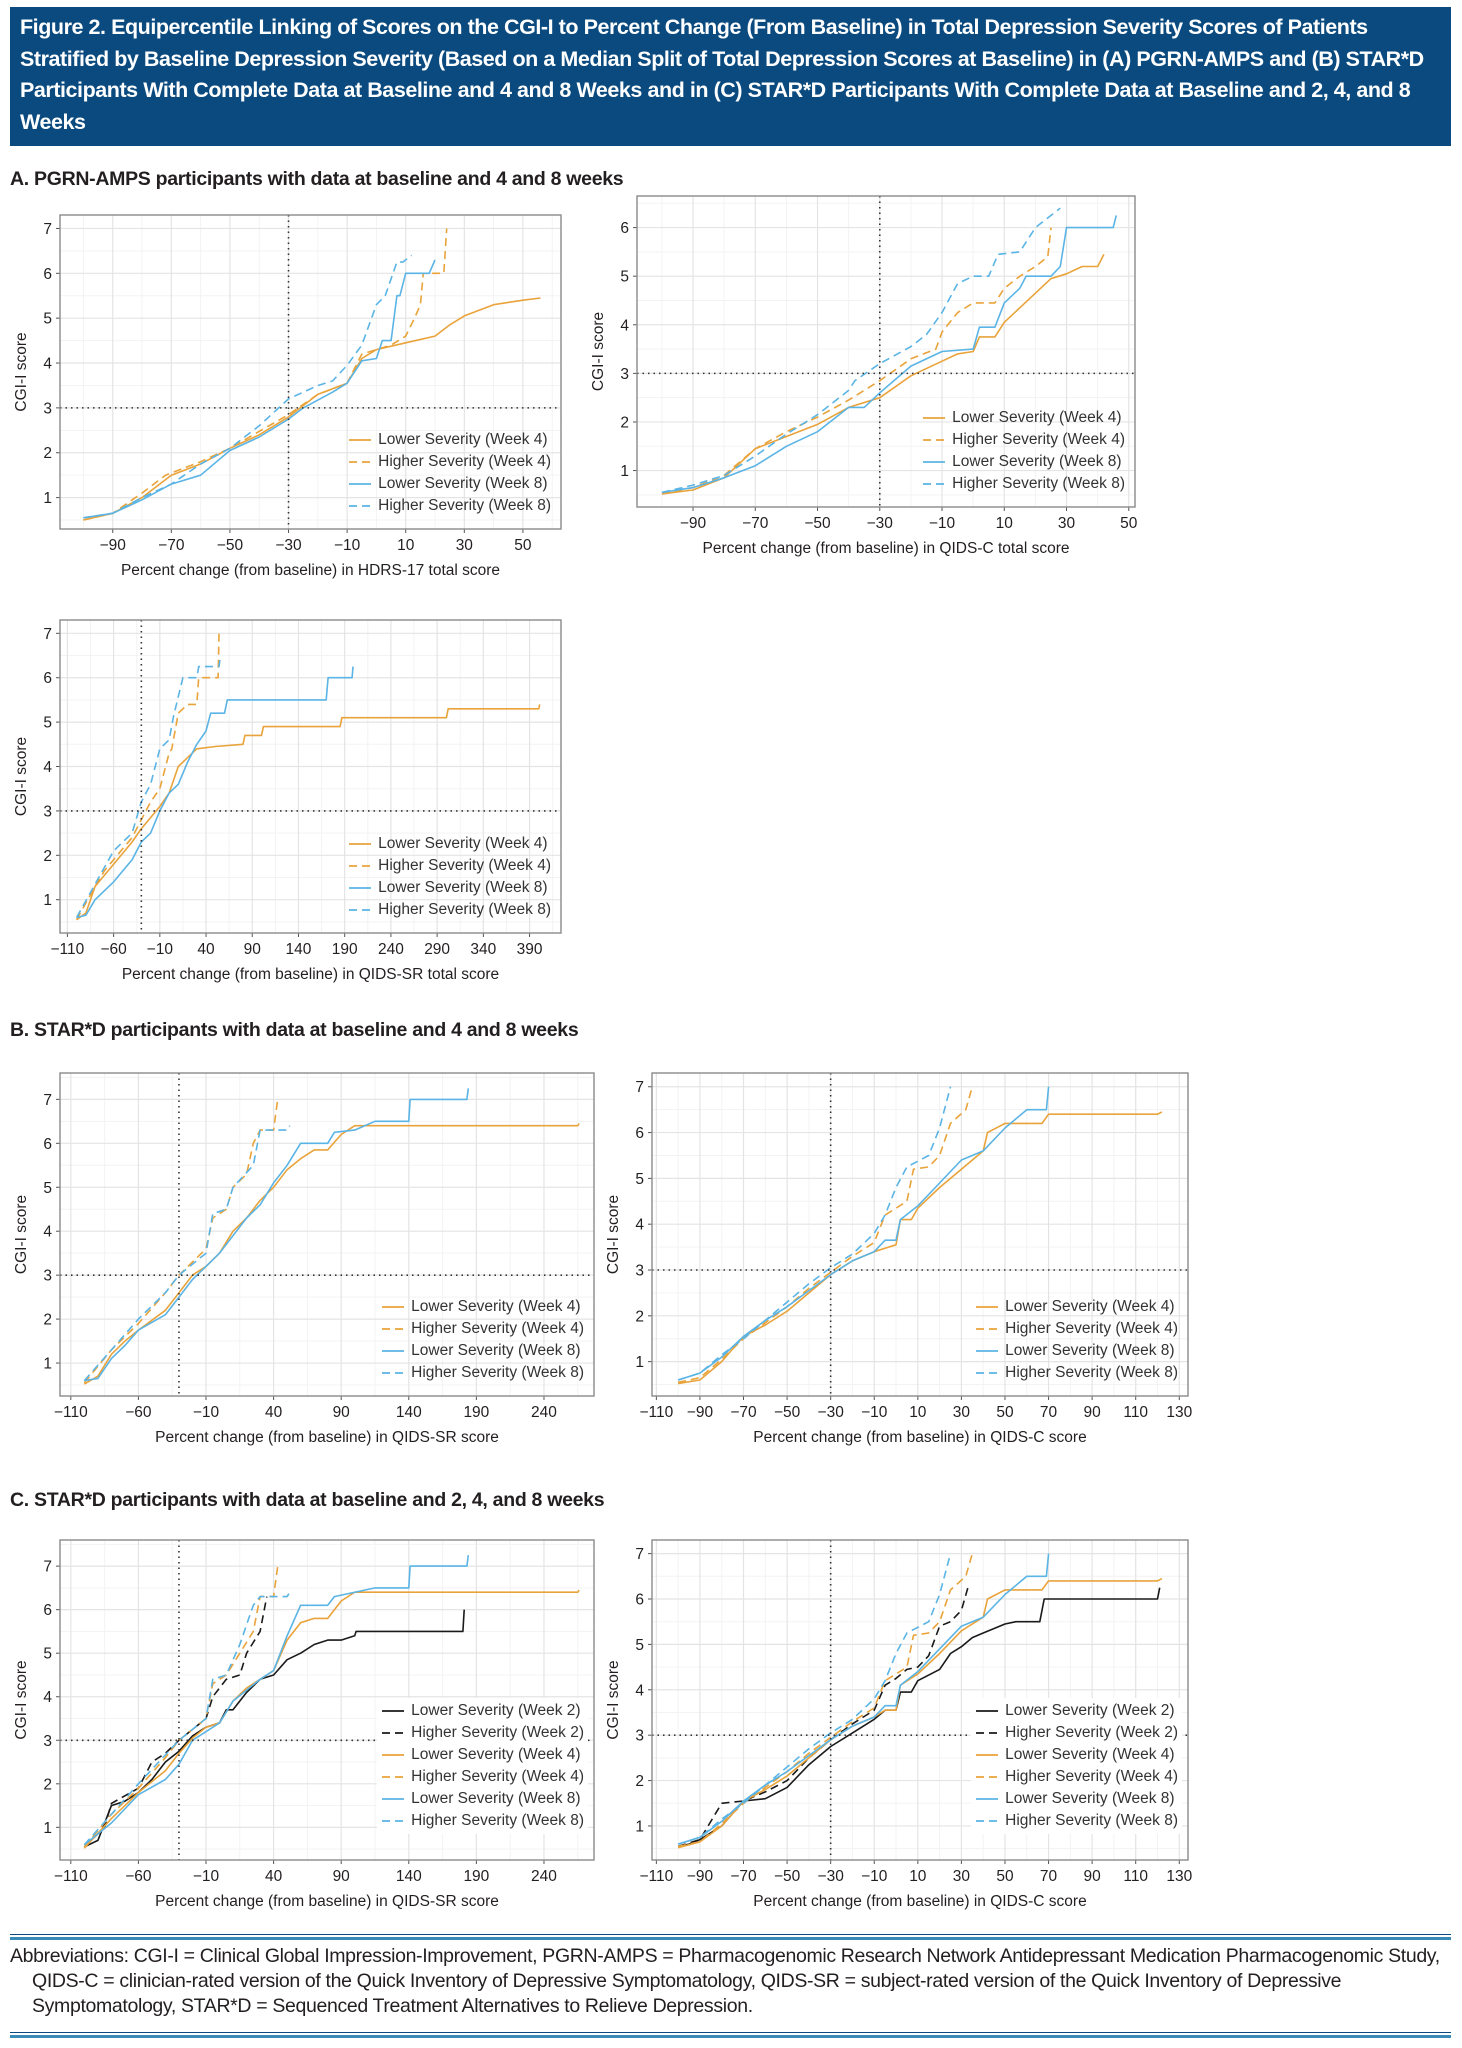 The width and height of the screenshot is (1462, 2048). What do you see at coordinates (1093, 1876) in the screenshot?
I see `x-tick-label: 90` at bounding box center [1093, 1876].